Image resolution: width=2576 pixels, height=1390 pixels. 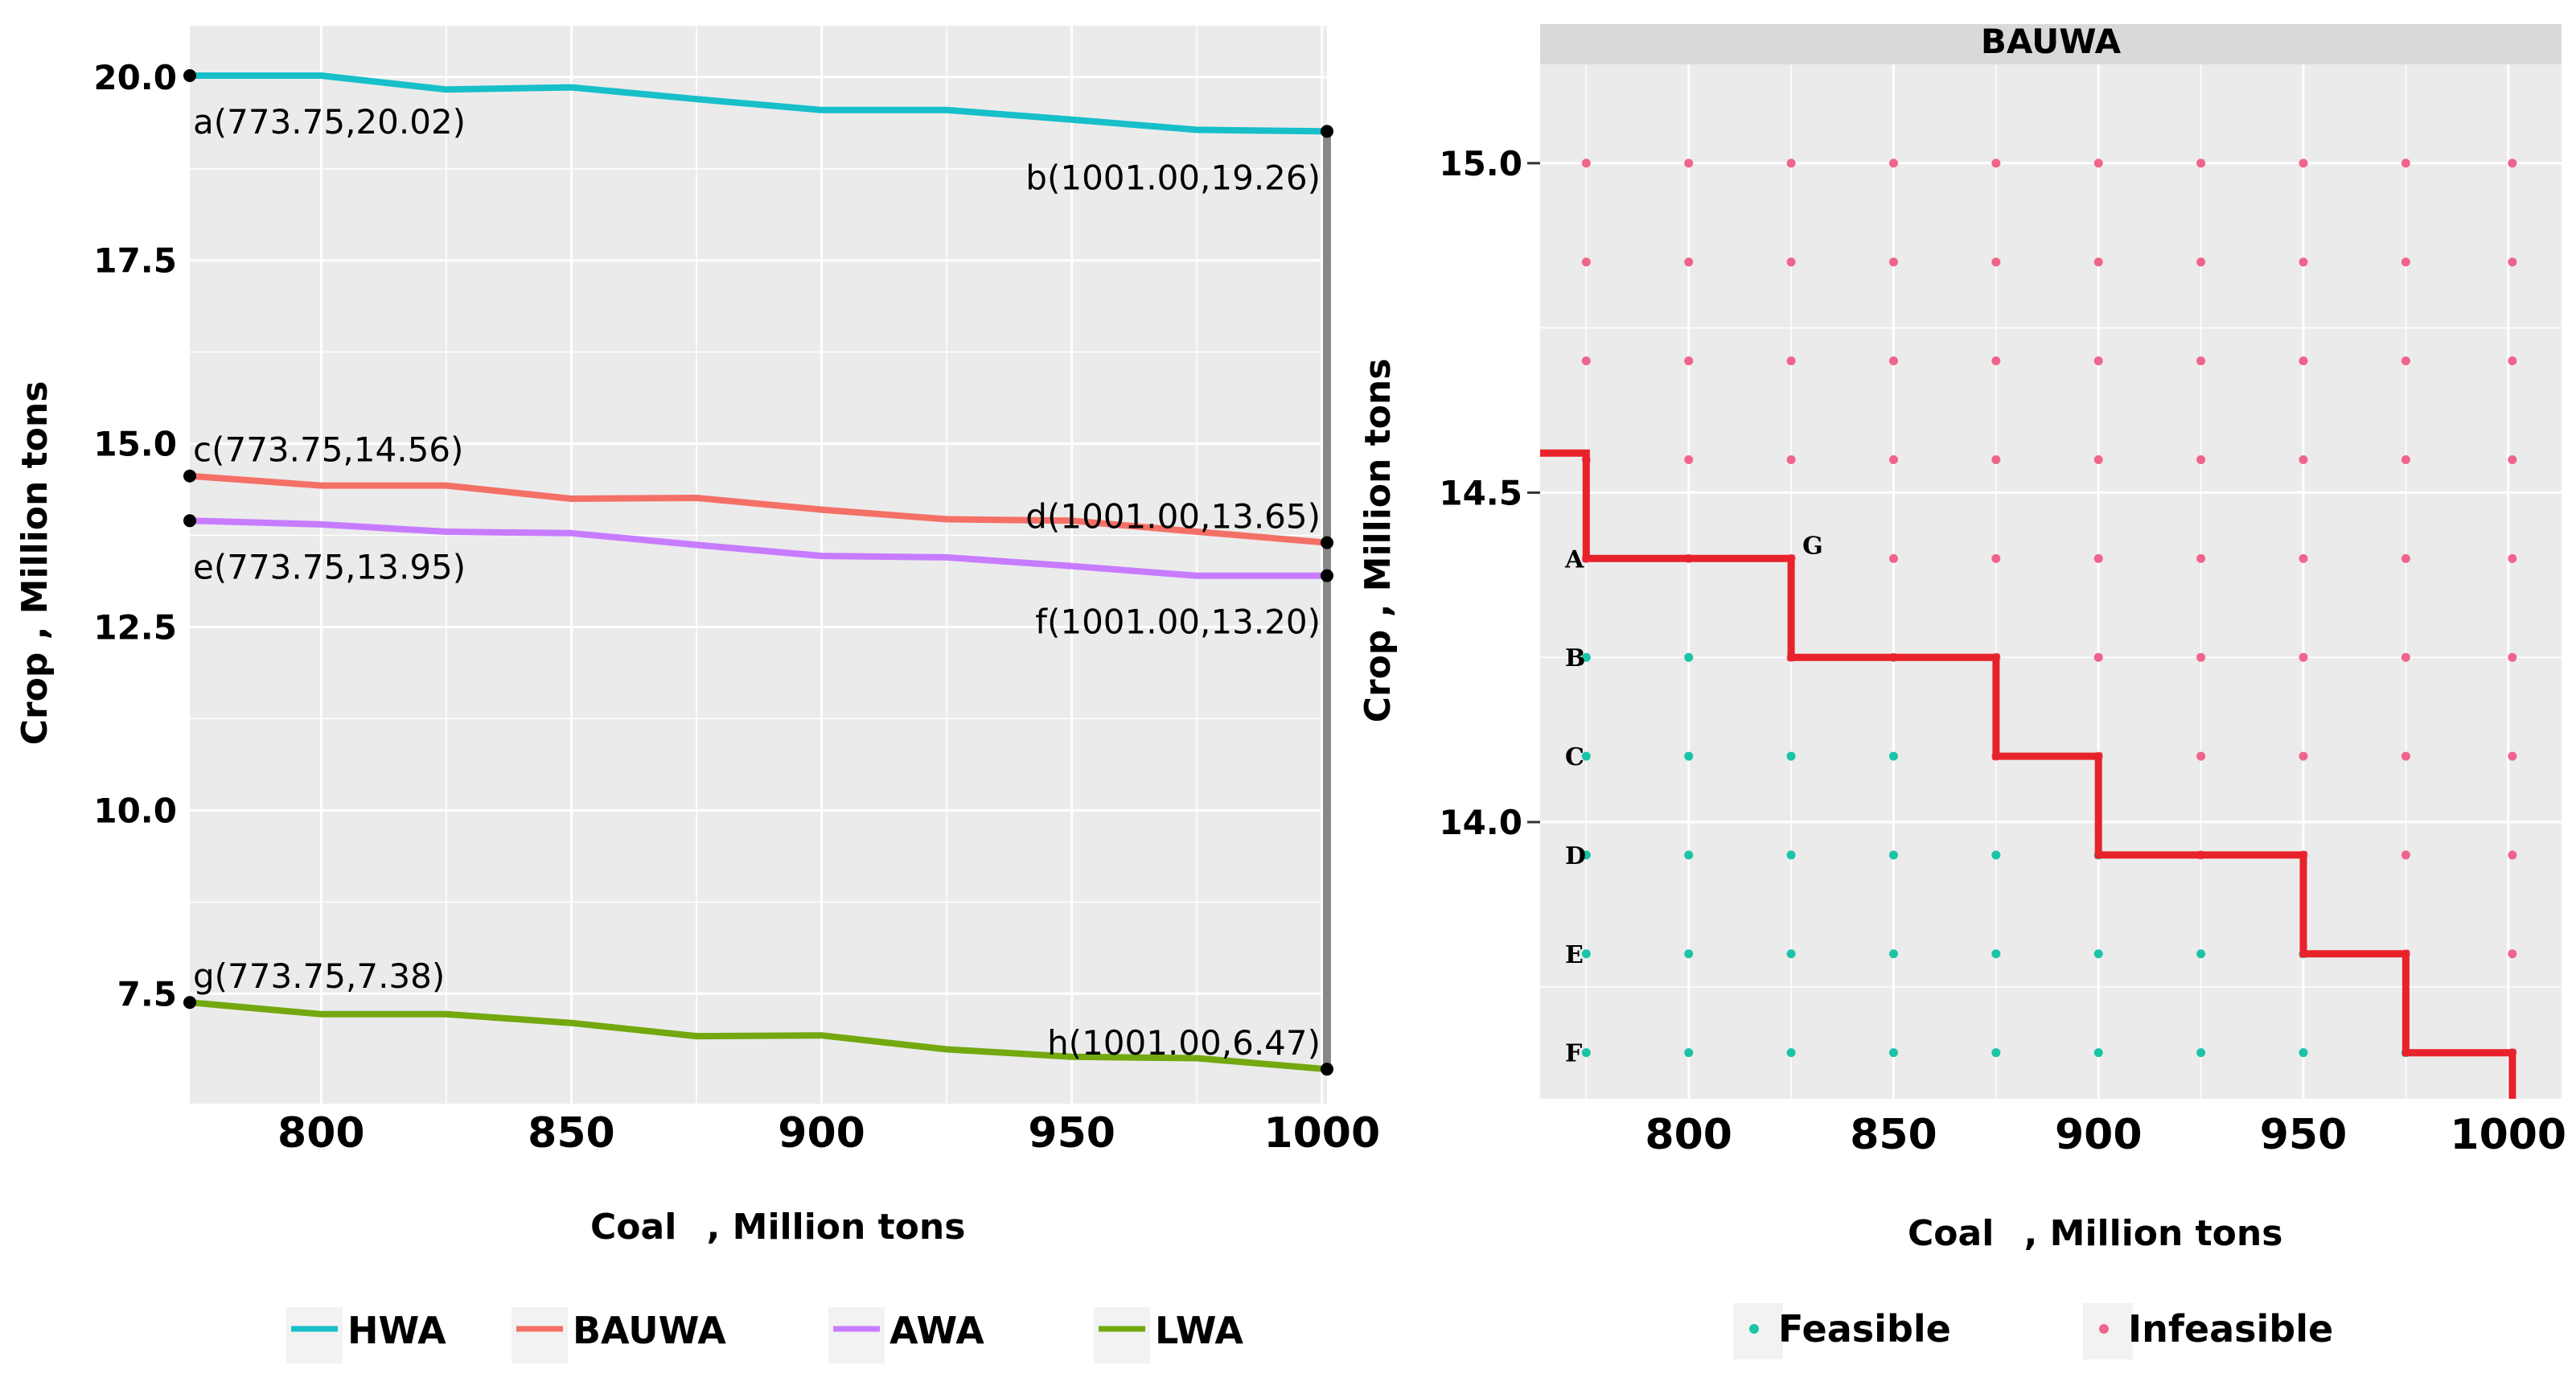 What do you see at coordinates (396, 1330) in the screenshot?
I see `legend-label: HWA` at bounding box center [396, 1330].